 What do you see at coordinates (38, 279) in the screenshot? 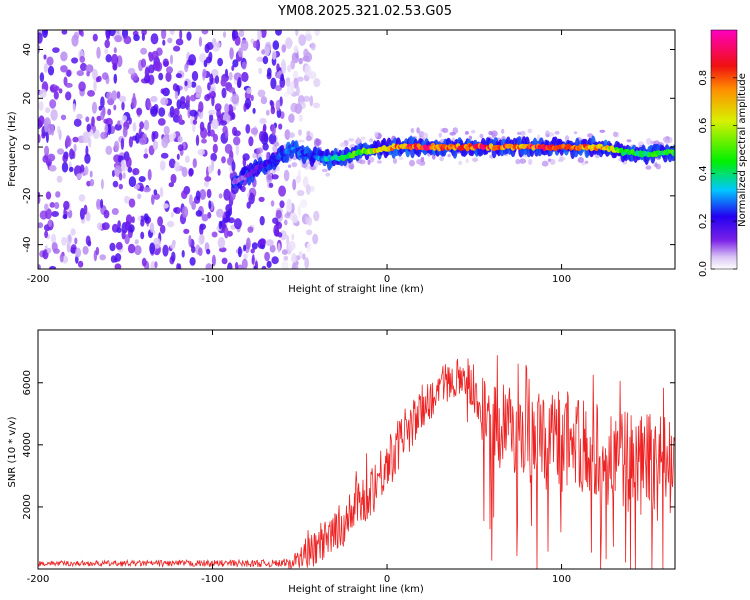
I see `x-tick-label: -200` at bounding box center [38, 279].